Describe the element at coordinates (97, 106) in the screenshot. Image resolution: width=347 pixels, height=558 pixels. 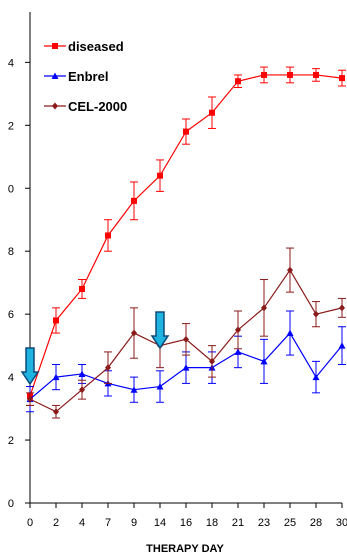
I see `legend-label-2: CEL-2000` at that location.